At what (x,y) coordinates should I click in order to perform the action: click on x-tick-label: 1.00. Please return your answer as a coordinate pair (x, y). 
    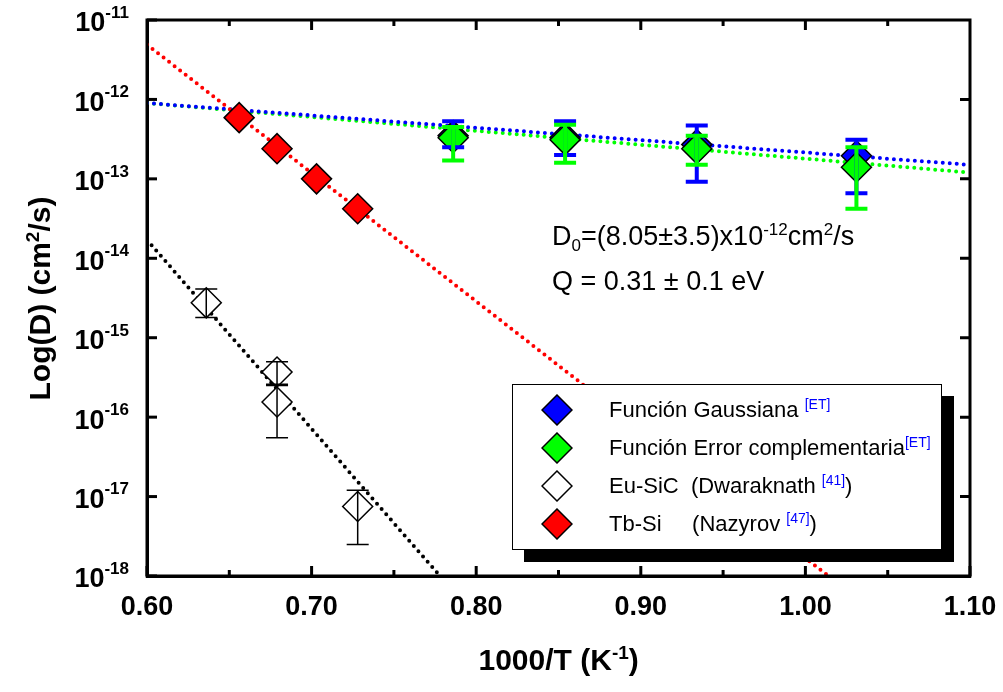
    Looking at the image, I should click on (805, 606).